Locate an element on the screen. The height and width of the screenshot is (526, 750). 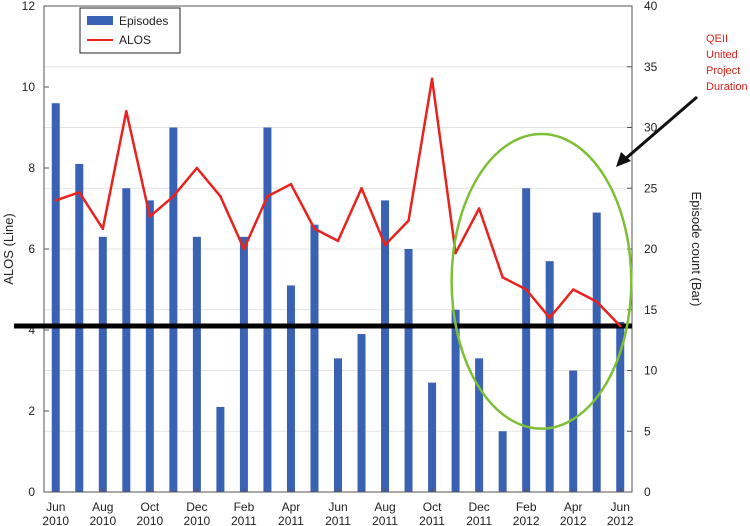
right-tick-label: 15 is located at coordinates (651, 310).